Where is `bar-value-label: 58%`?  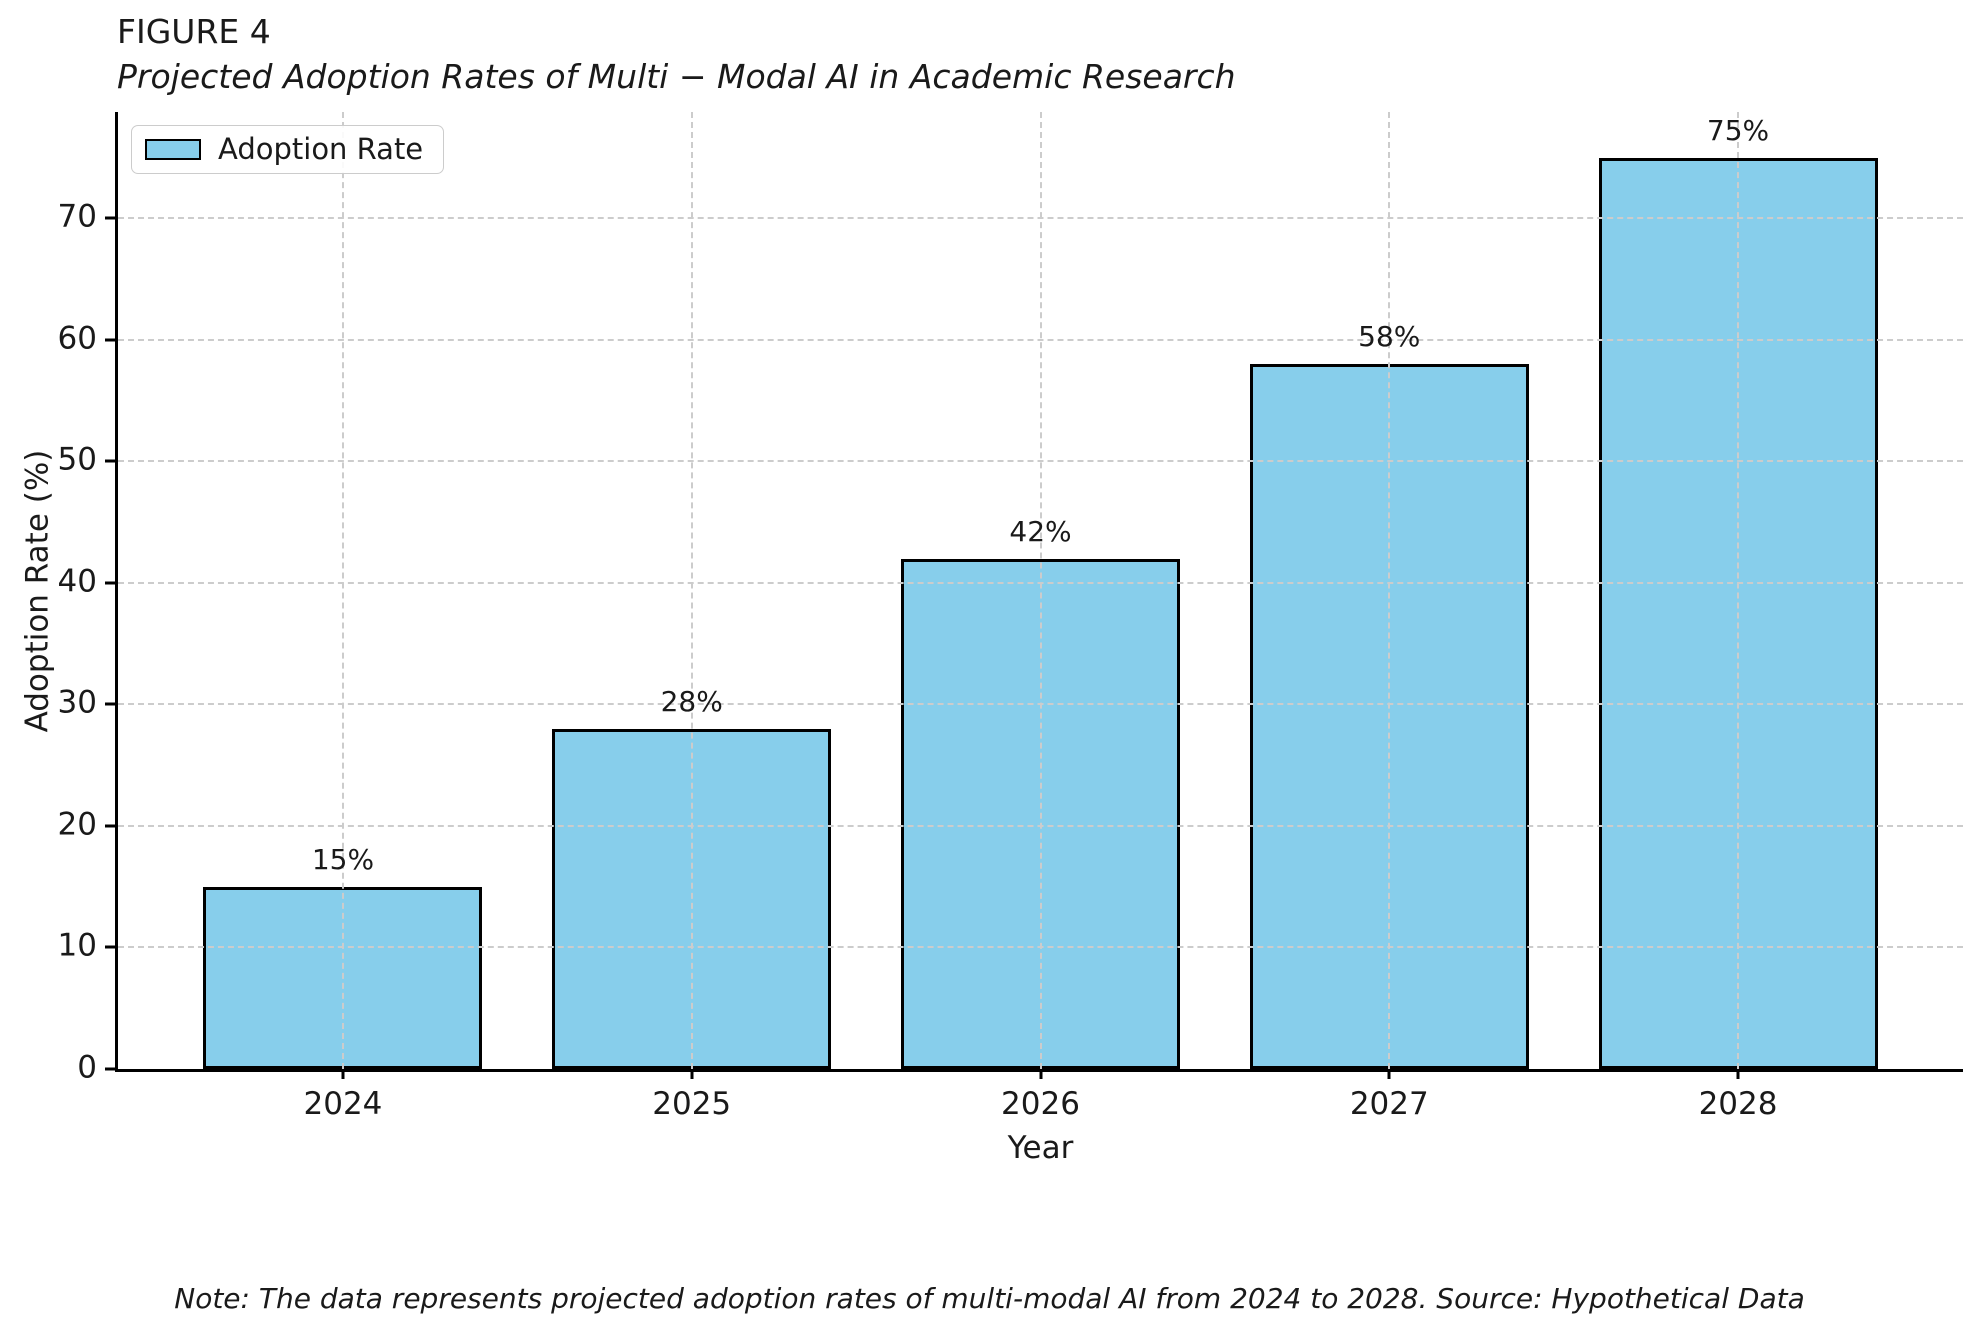
bar-value-label: 58% is located at coordinates (1389, 337).